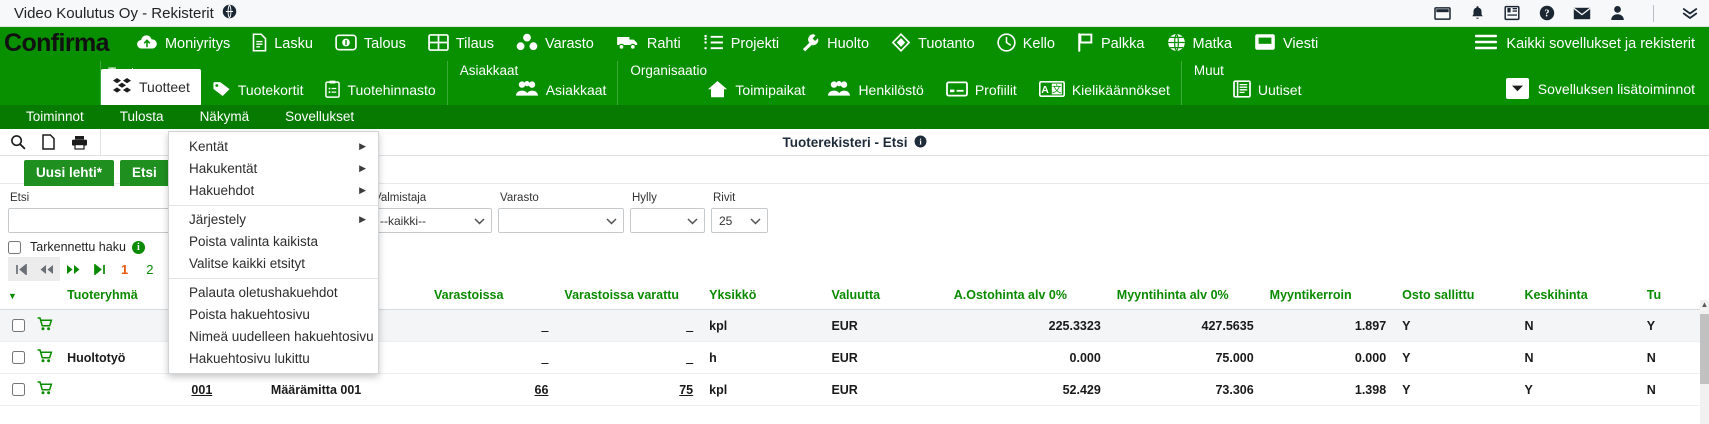 The width and height of the screenshot is (1709, 424). Describe the element at coordinates (1577, 296) in the screenshot. I see `th-keskihinta: Keskihinta` at that location.